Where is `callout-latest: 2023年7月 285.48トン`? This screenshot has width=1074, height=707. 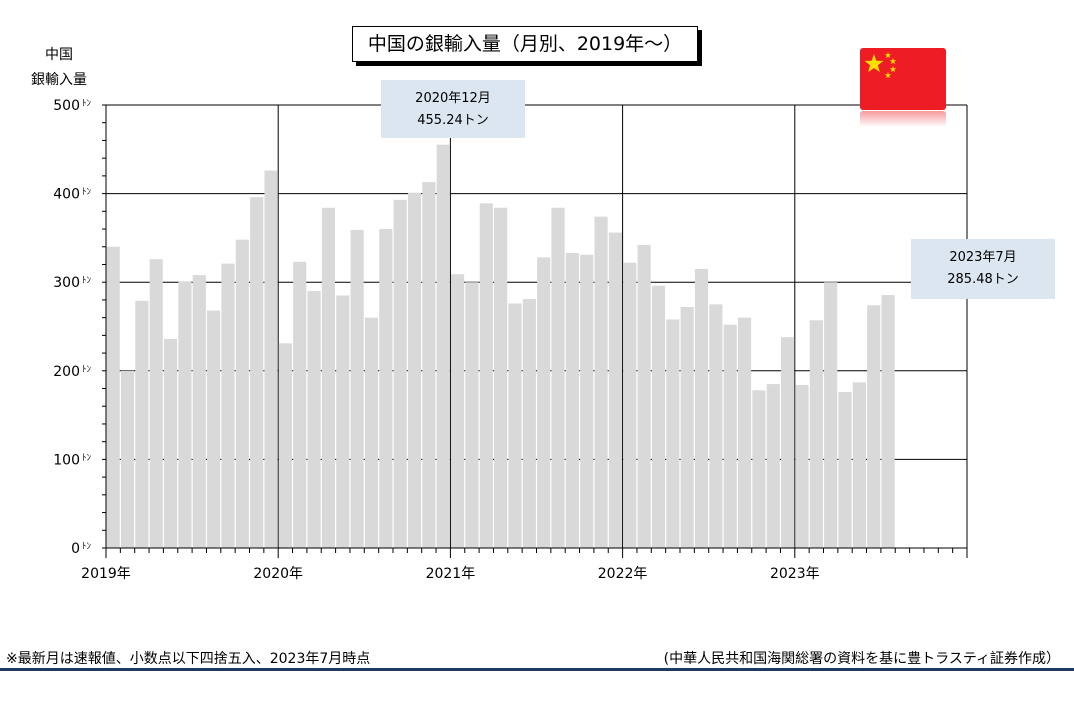 callout-latest: 2023年7月 285.48トン is located at coordinates (983, 269).